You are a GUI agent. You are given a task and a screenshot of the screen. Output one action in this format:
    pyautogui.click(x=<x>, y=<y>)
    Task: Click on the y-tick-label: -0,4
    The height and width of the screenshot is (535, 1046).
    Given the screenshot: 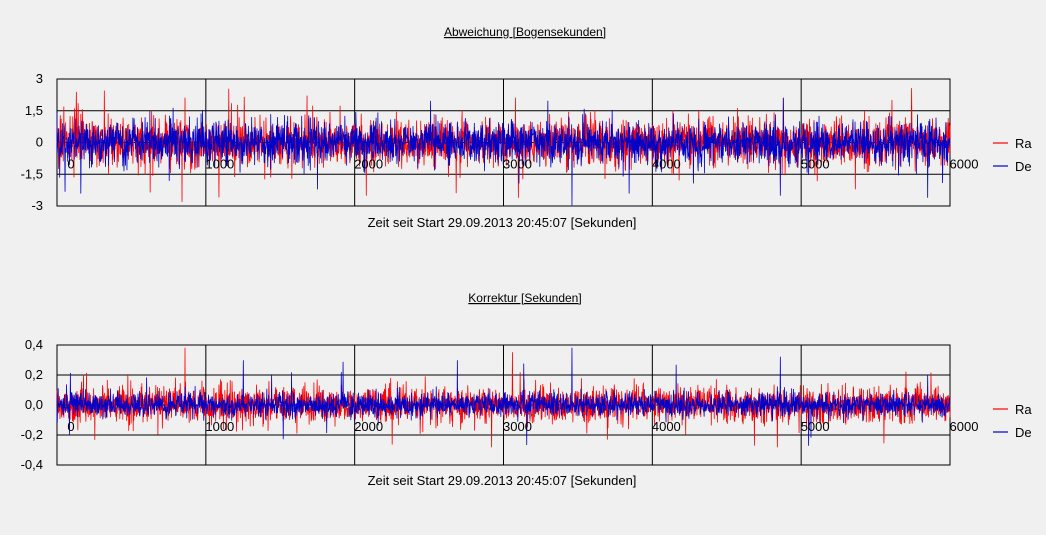 What is the action you would take?
    pyautogui.click(x=32, y=464)
    